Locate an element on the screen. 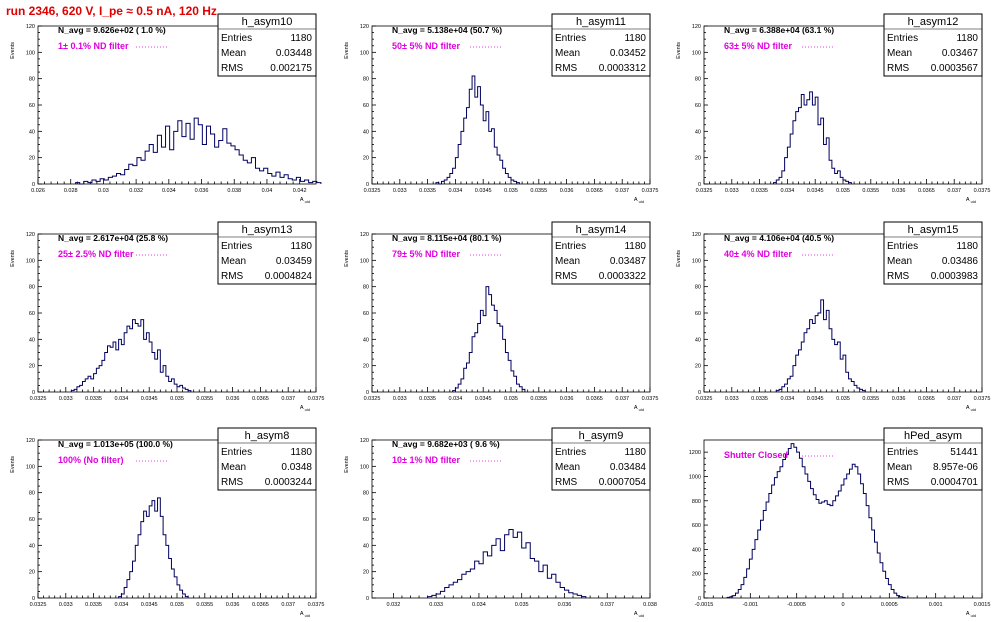 Image resolution: width=996 pixels, height=622 pixels. x-tick-label: 0.028 is located at coordinates (71, 191).